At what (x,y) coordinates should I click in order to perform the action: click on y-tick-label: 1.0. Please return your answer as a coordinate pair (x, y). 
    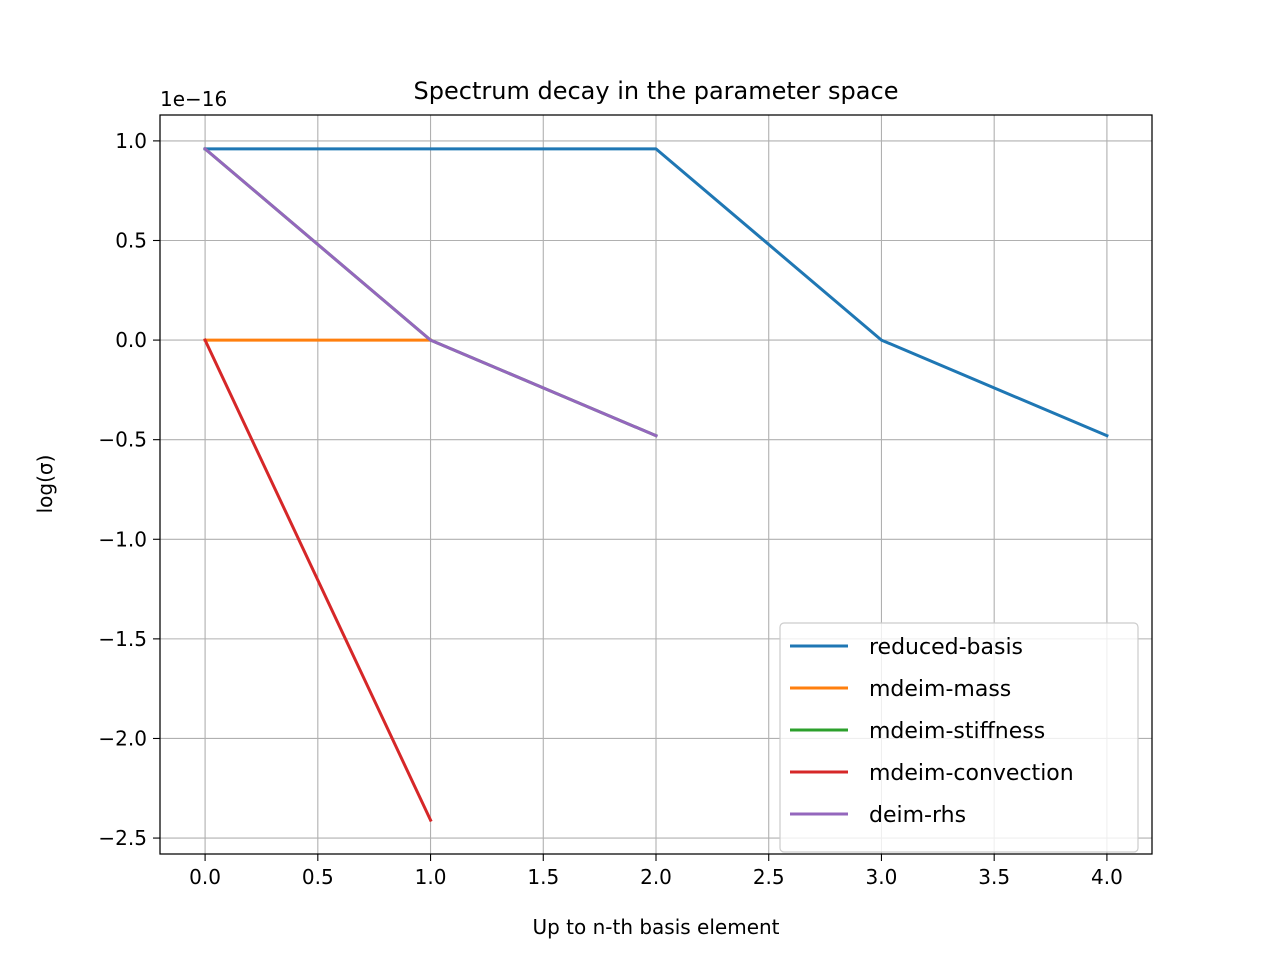
    Looking at the image, I should click on (131, 141).